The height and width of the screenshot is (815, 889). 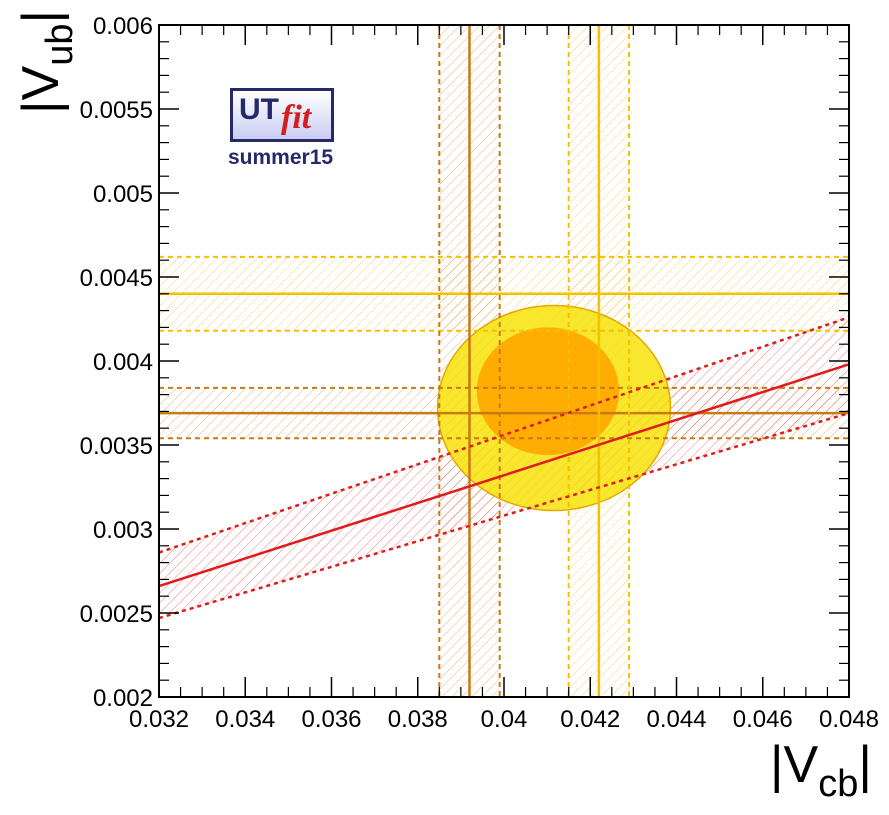 What do you see at coordinates (838, 784) in the screenshot?
I see `x-axis-subscript: cb` at bounding box center [838, 784].